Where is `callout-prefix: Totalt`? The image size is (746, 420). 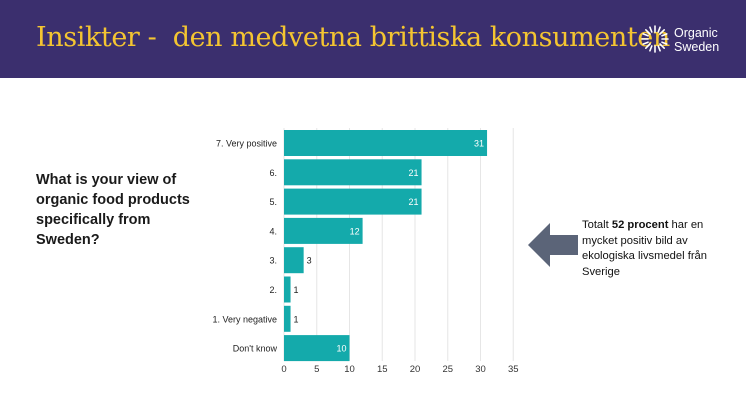 callout-prefix: Totalt is located at coordinates (597, 225).